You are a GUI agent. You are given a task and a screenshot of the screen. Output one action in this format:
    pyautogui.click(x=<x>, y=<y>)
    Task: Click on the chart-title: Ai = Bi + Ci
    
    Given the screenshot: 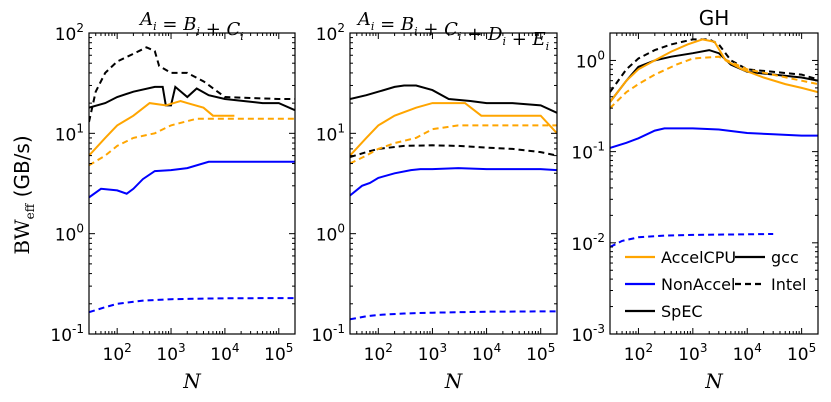 What is the action you would take?
    pyautogui.click(x=191, y=26)
    